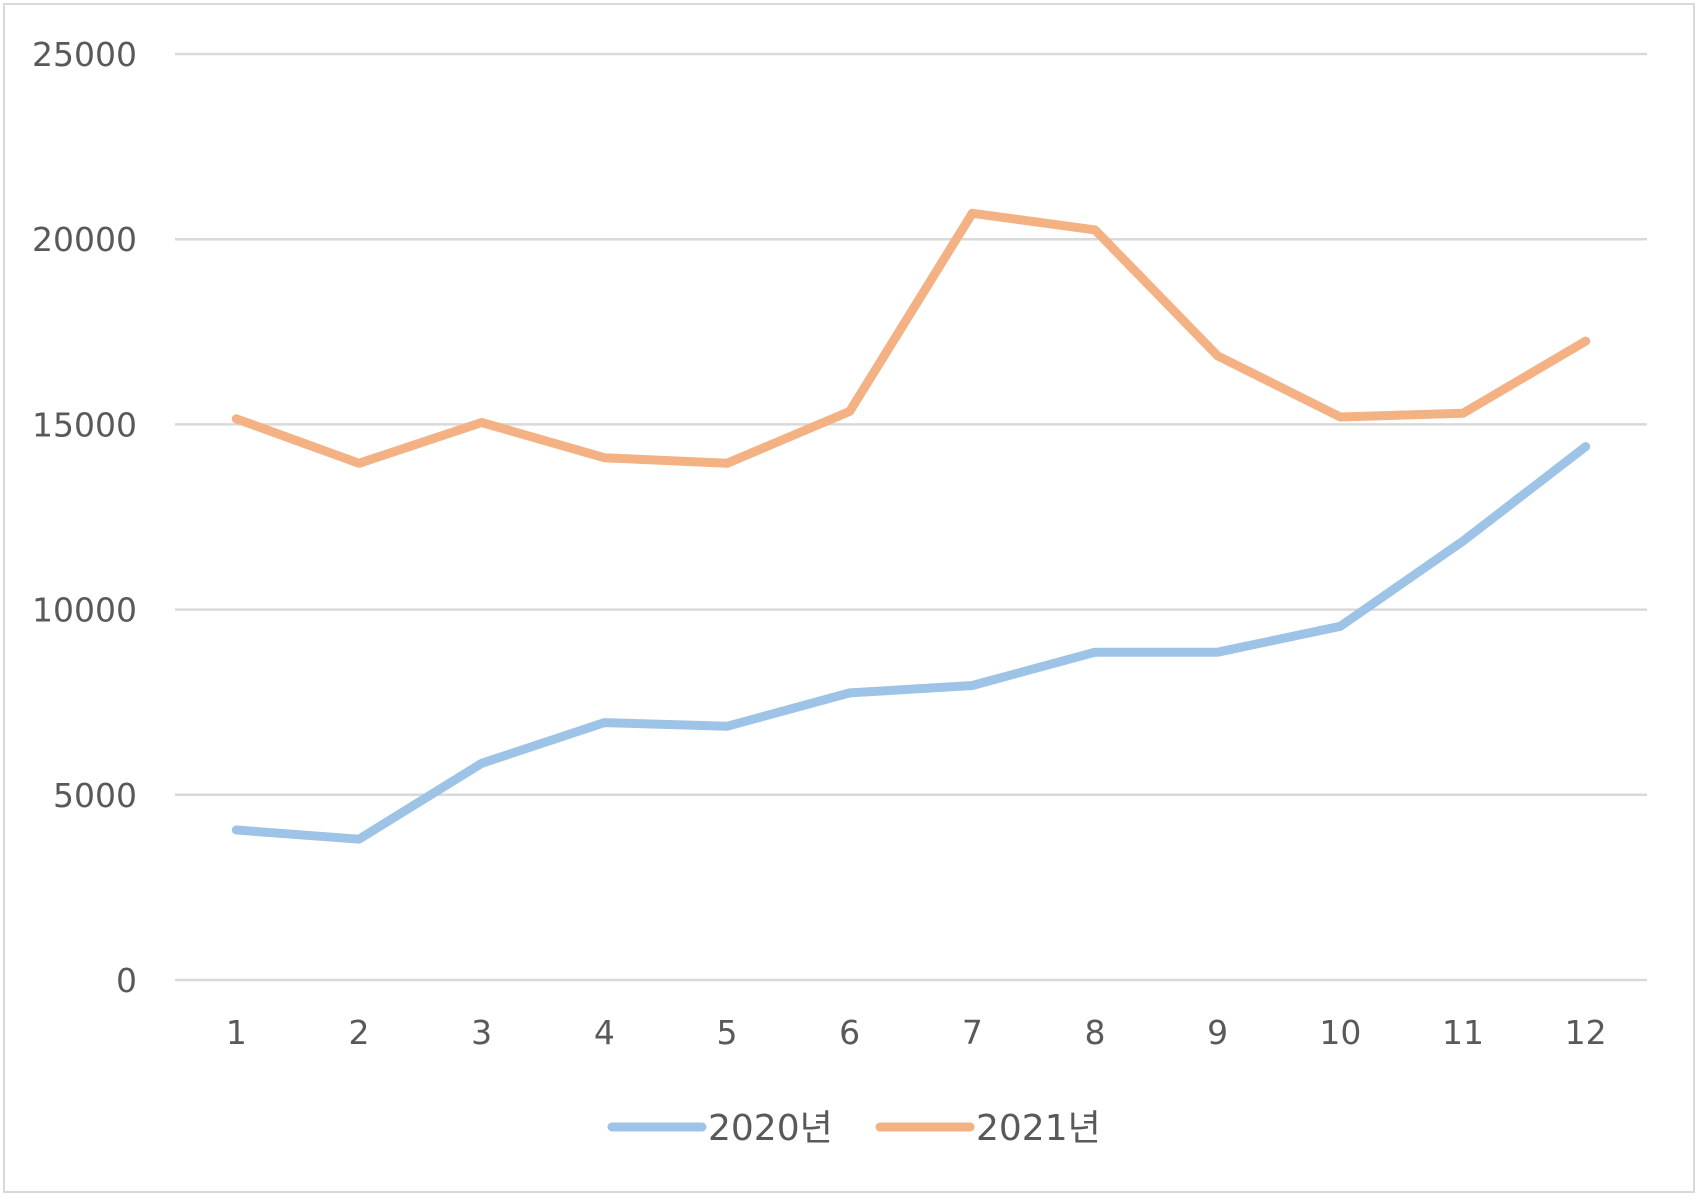  Describe the element at coordinates (1217, 1032) in the screenshot. I see `x-tick-label: 9` at that location.